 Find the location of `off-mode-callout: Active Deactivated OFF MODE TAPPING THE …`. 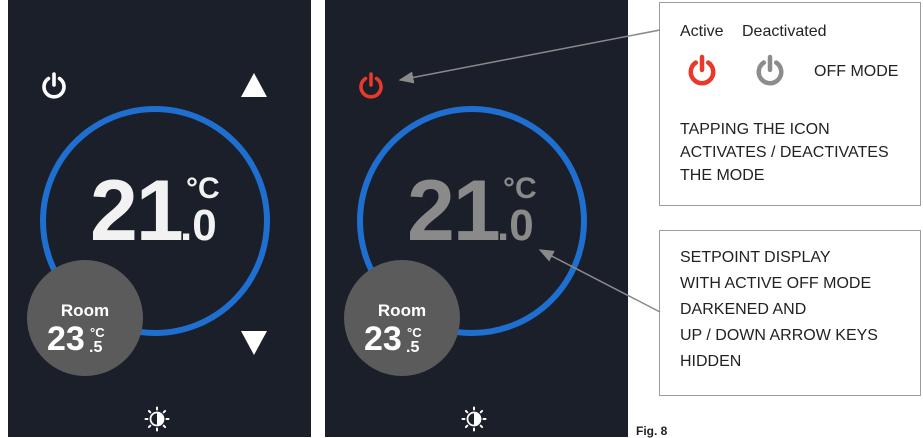

off-mode-callout: Active Deactivated OFF MODE TAPPING THE … is located at coordinates (790, 104).